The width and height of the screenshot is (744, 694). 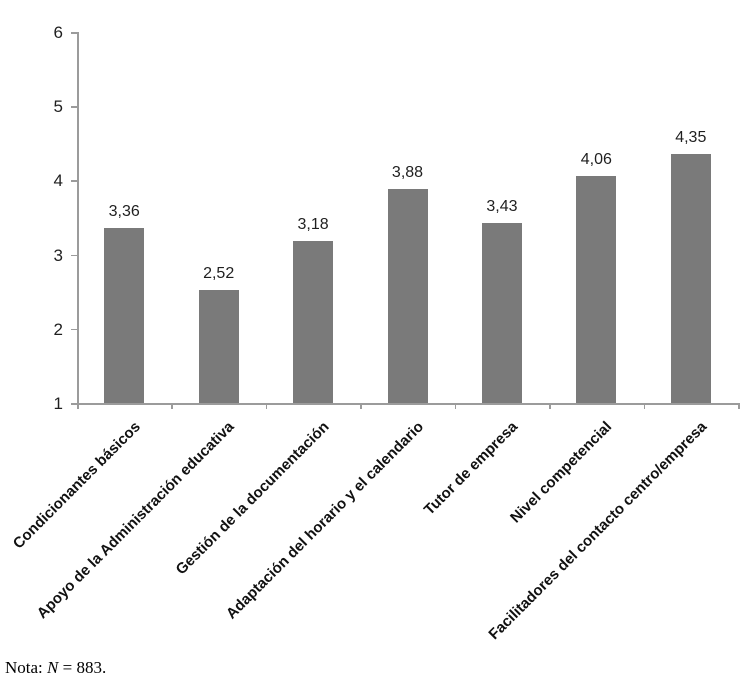 What do you see at coordinates (26, 667) in the screenshot?
I see `note-prefix: Nota:` at bounding box center [26, 667].